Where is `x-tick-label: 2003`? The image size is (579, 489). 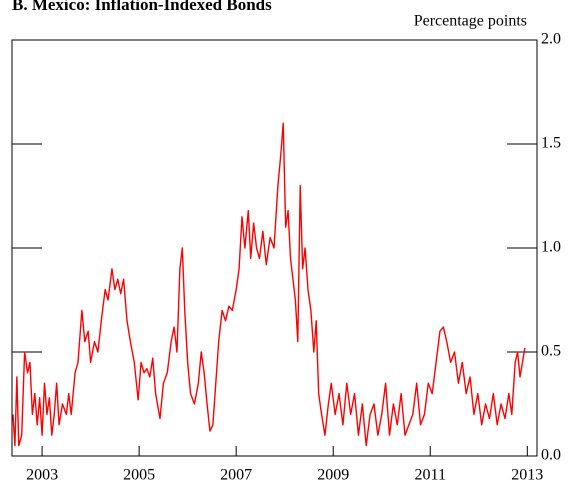
x-tick-label: 2003 is located at coordinates (42, 475).